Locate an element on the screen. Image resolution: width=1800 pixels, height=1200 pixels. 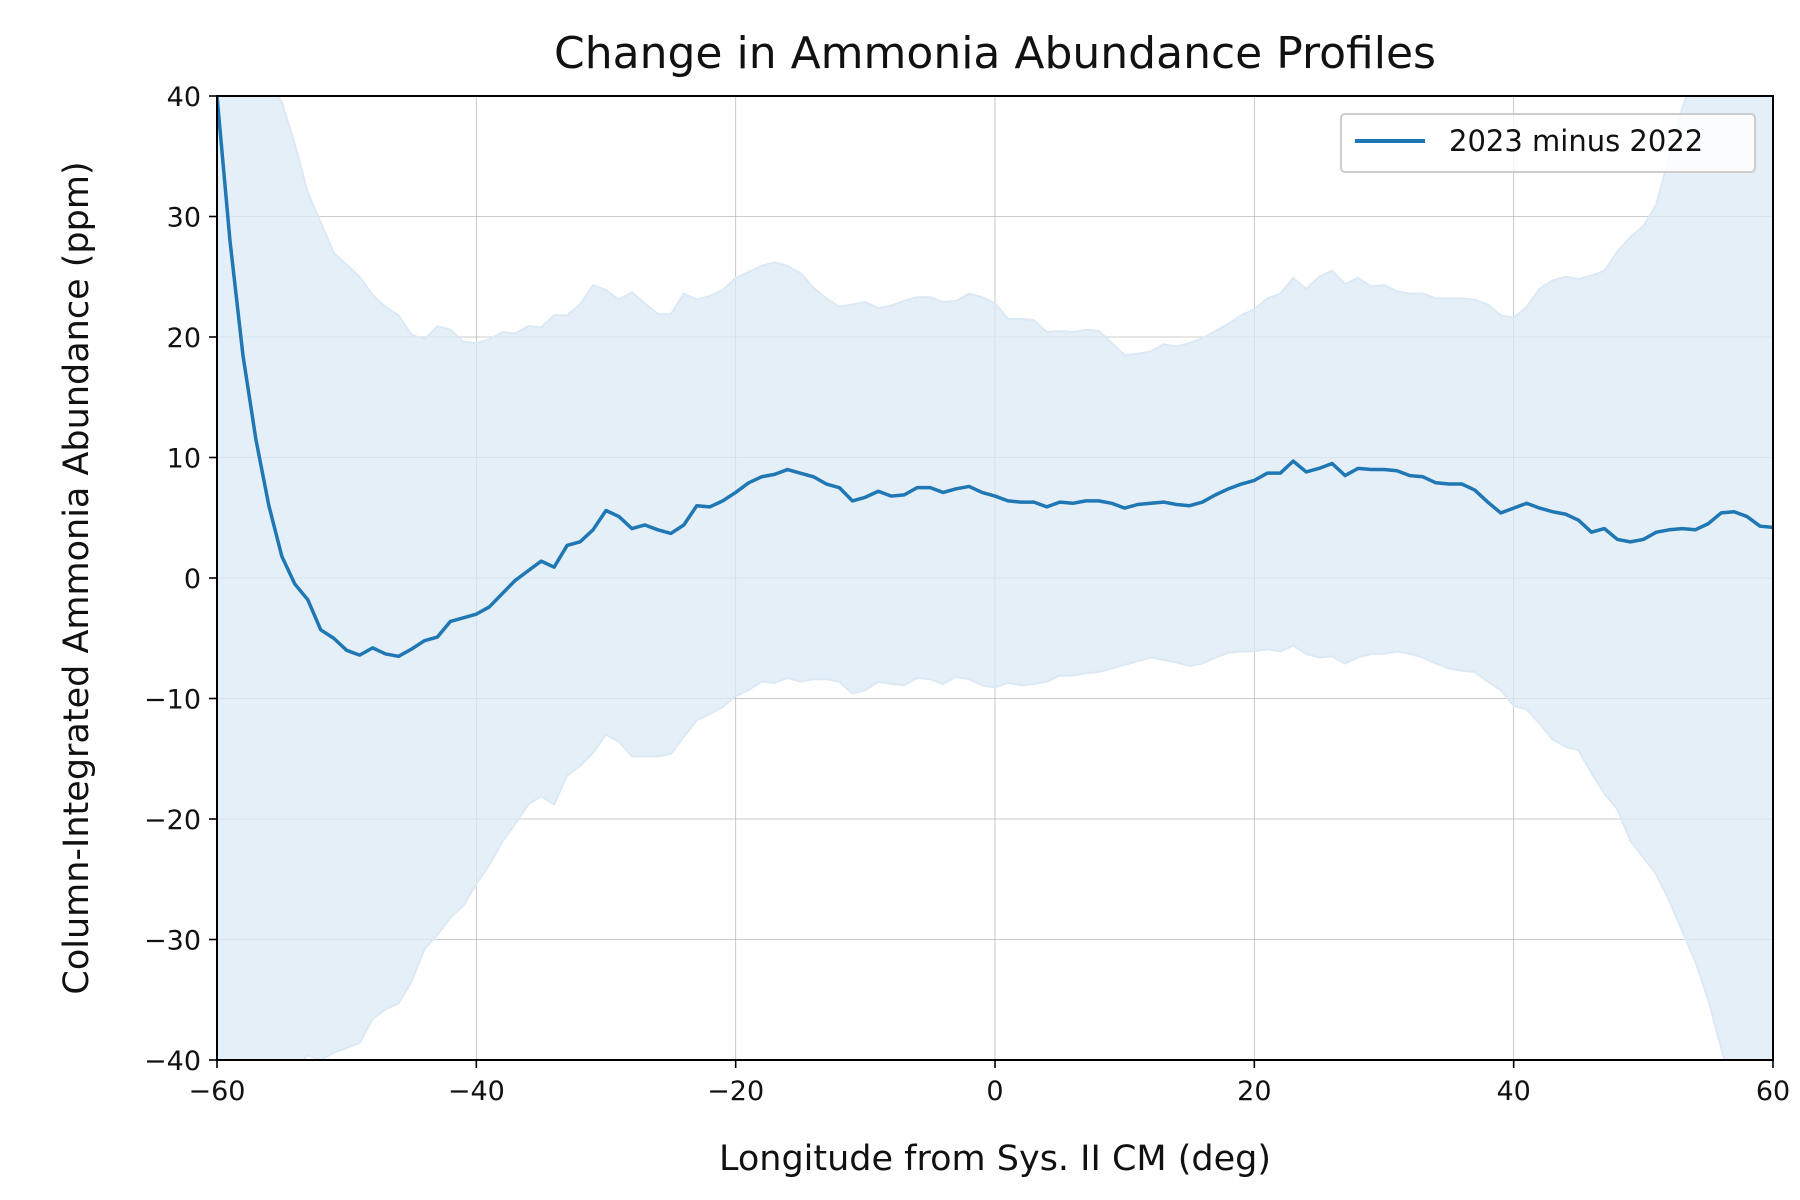
y-axis: −40 −30 −20 −10 0 10 20 30 40 is located at coordinates (180, 579).